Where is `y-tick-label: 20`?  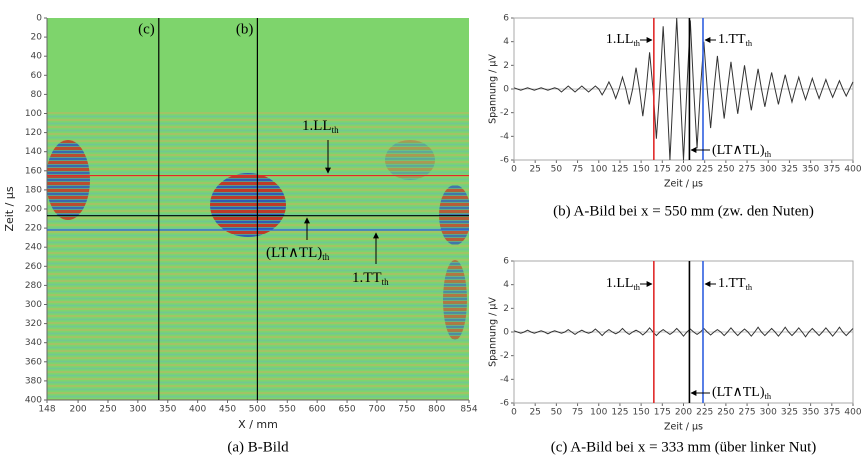
y-tick-label: 20 is located at coordinates (37, 38).